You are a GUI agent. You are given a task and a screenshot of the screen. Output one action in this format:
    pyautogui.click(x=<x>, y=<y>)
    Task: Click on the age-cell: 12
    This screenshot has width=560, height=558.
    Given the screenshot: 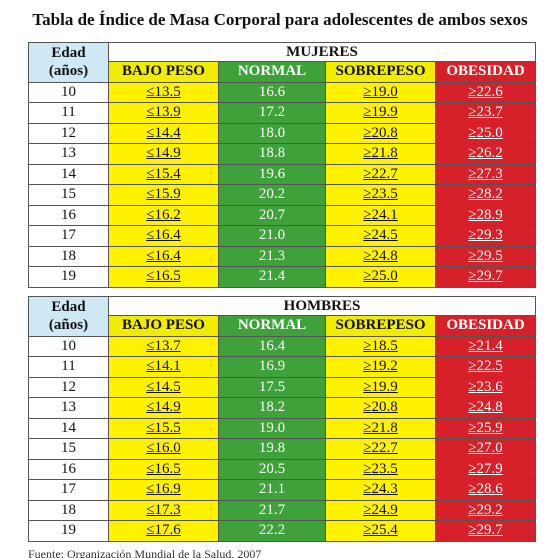 What is the action you would take?
    pyautogui.click(x=68, y=387)
    